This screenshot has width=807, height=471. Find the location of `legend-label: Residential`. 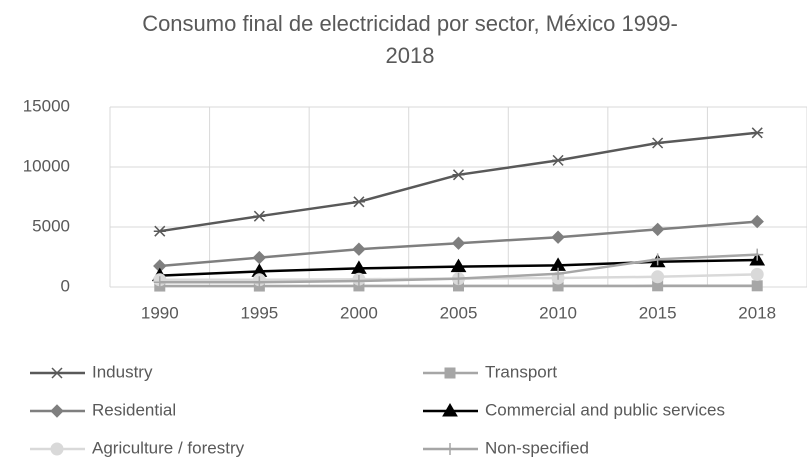

legend-label: Residential is located at coordinates (134, 409).